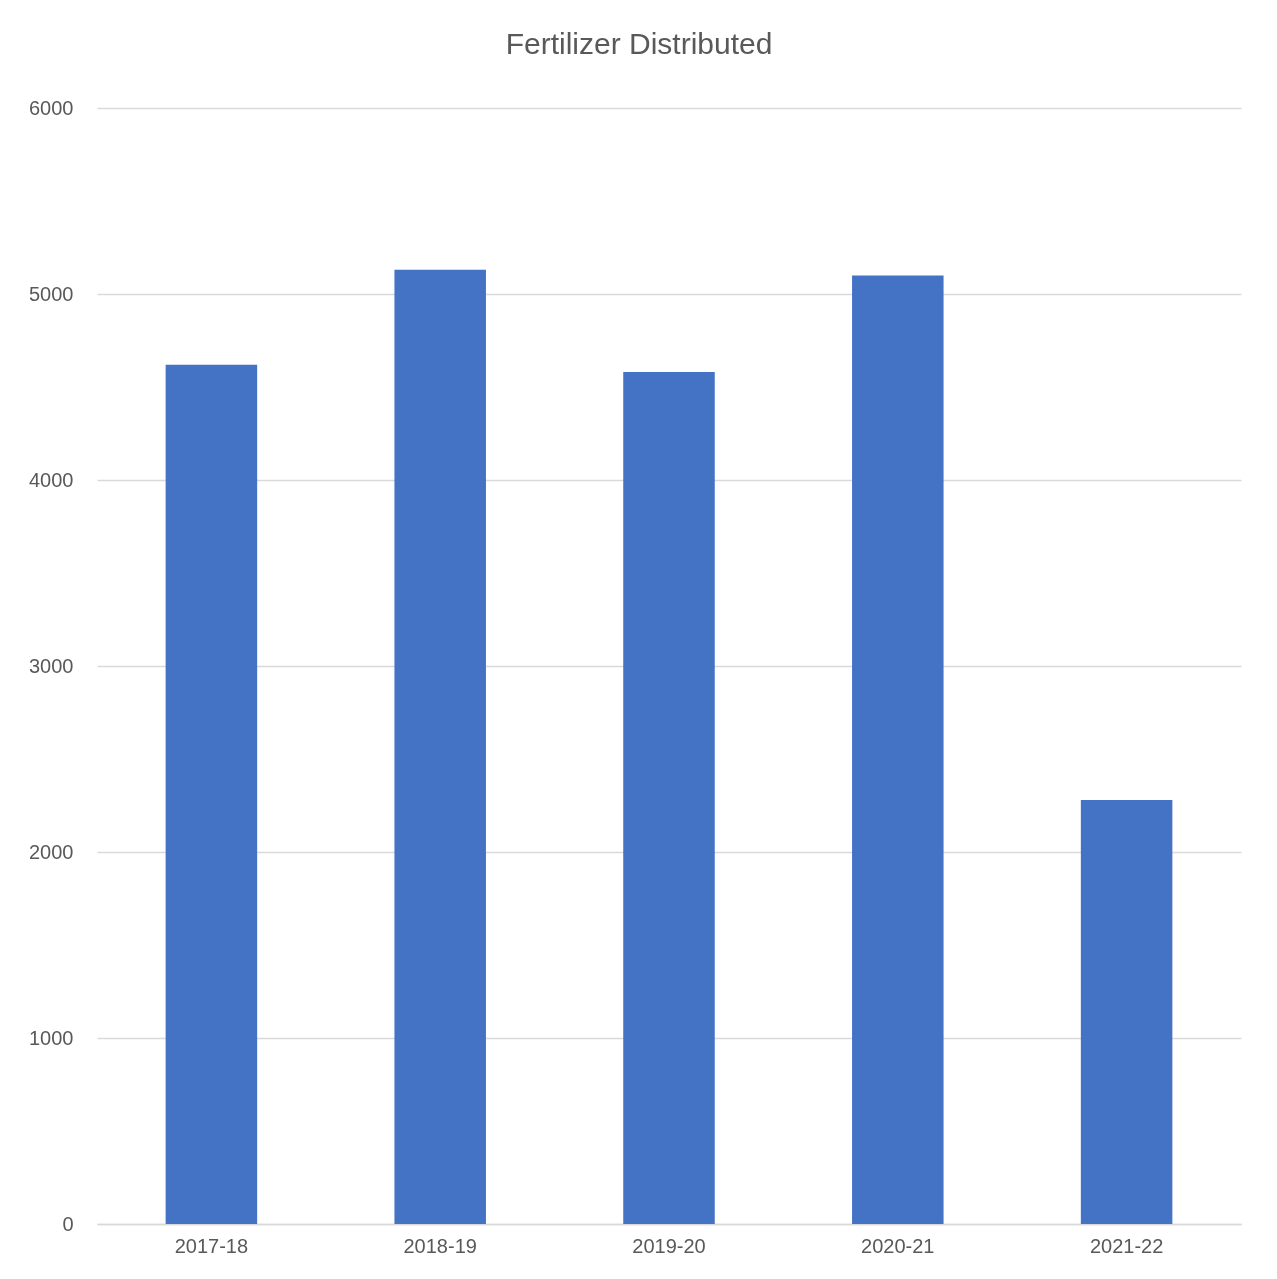 This screenshot has height=1279, width=1277. What do you see at coordinates (440, 1245) in the screenshot?
I see `x-tick-label: 2018-19` at bounding box center [440, 1245].